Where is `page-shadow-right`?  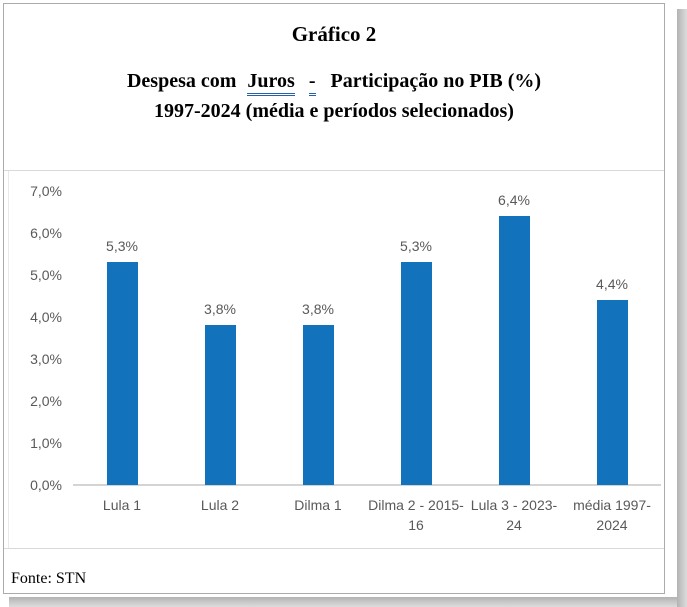 page-shadow-right is located at coordinates (682, 308).